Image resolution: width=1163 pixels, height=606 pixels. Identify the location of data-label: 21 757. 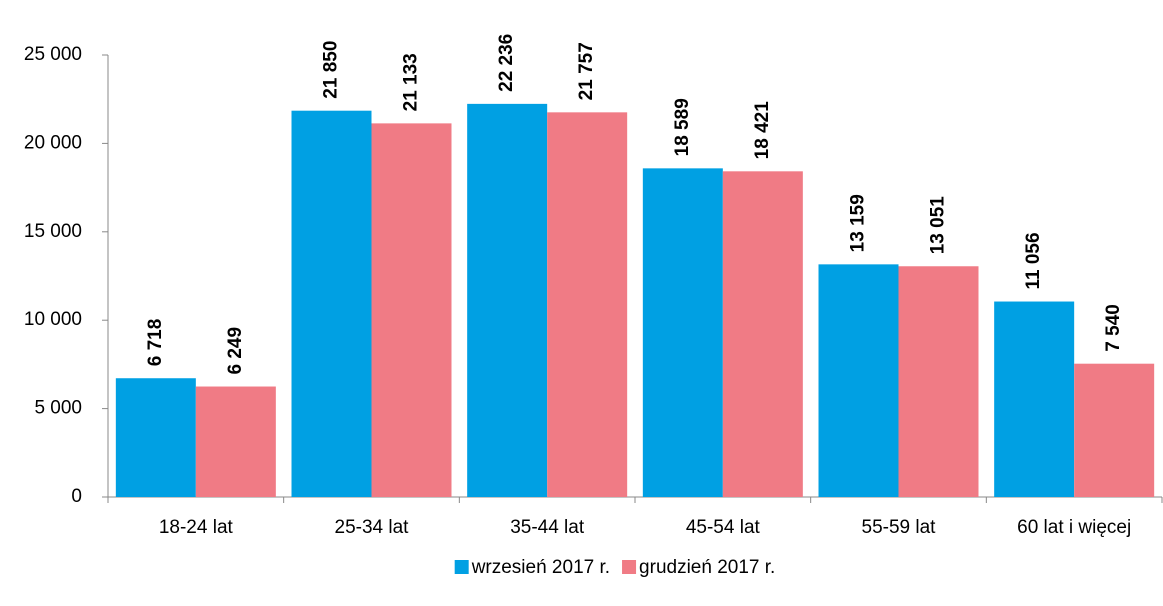
(586, 71).